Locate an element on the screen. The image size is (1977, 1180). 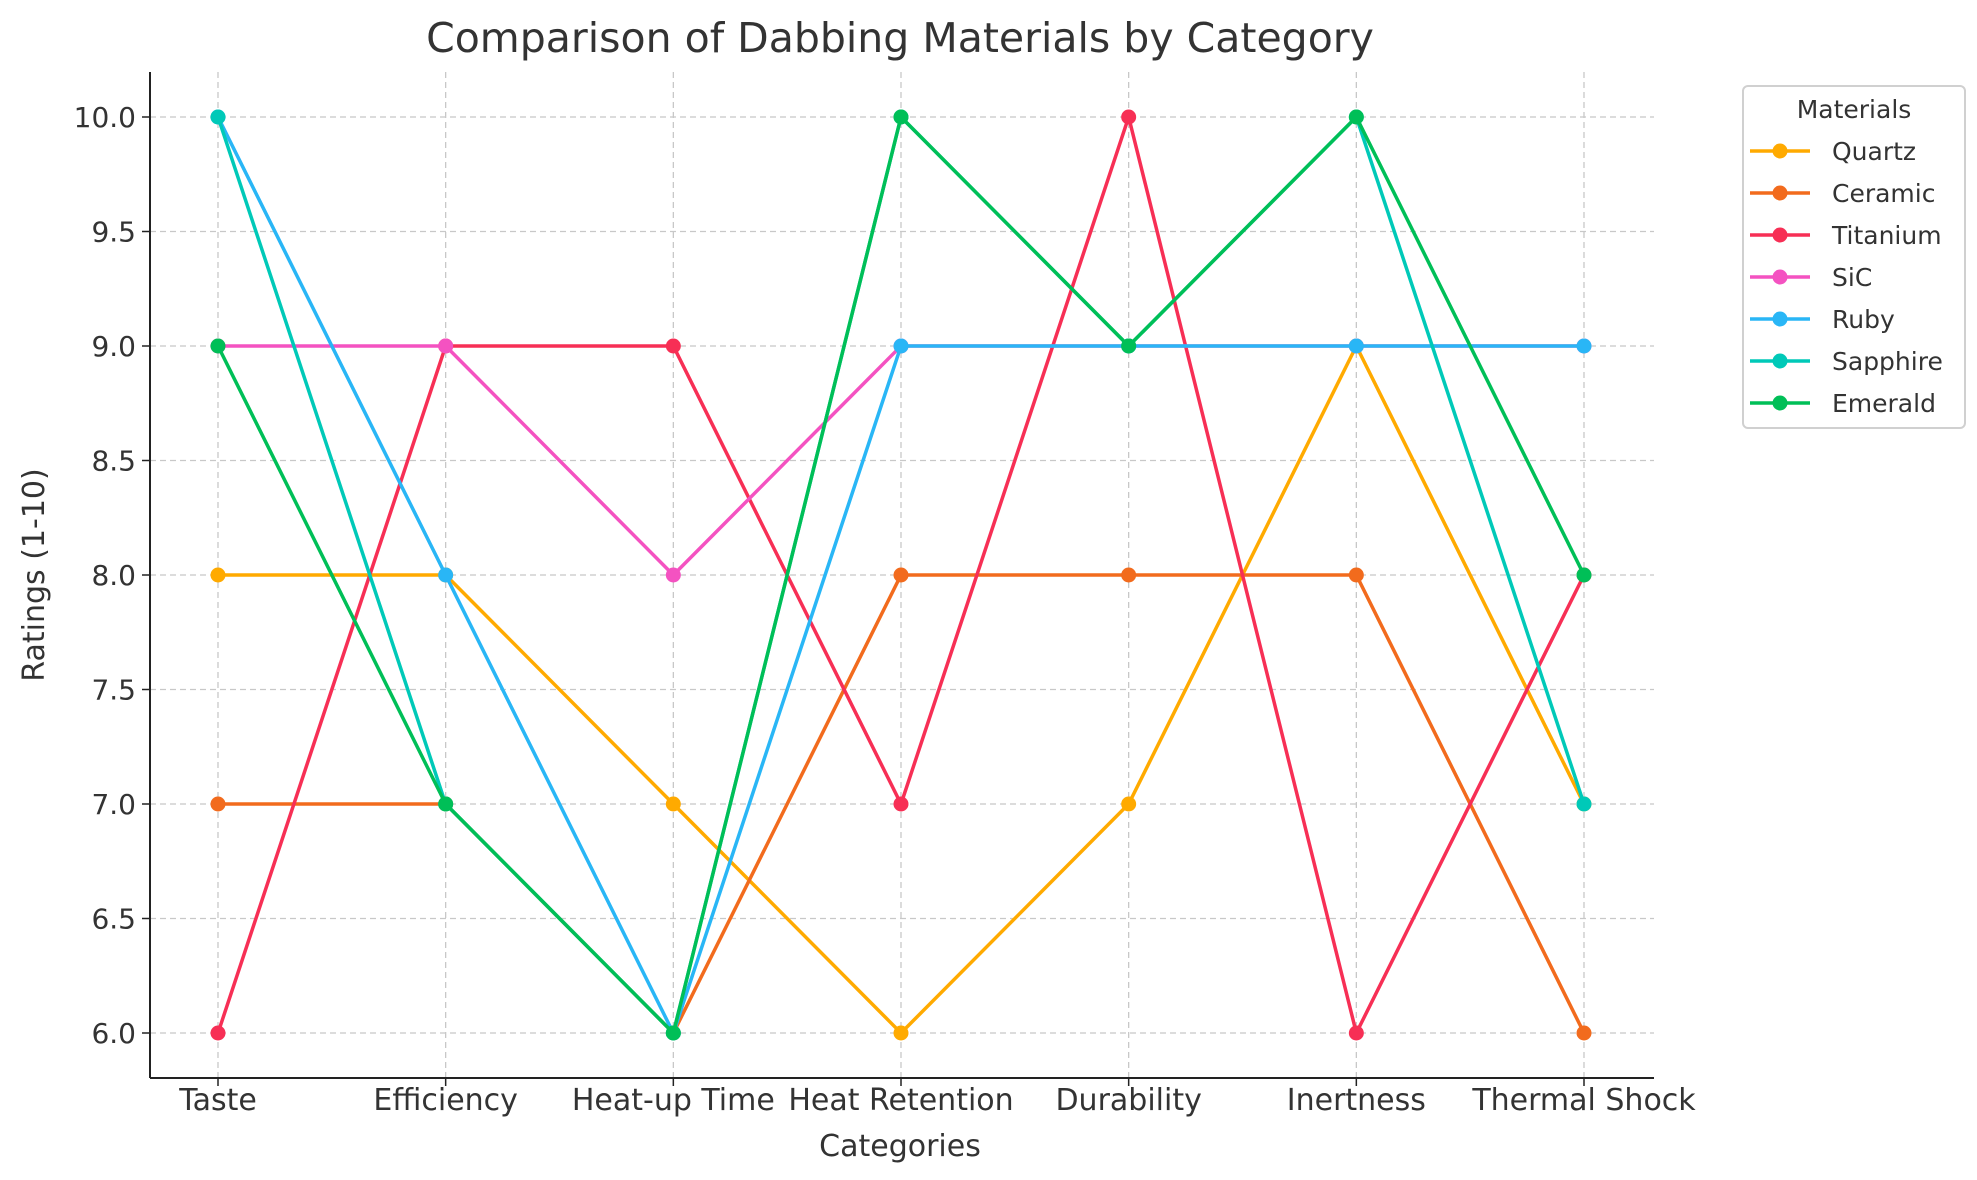
legend-item: SiC is located at coordinates (1811, 277).